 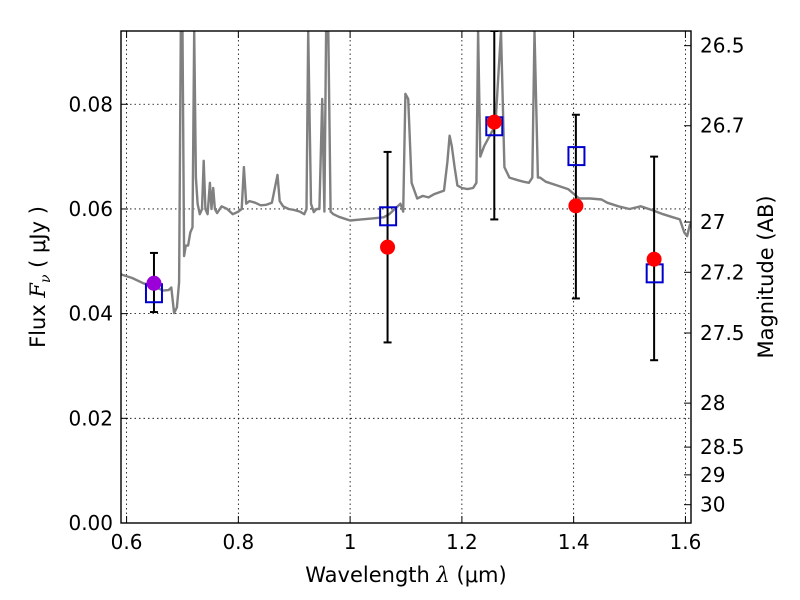 I want to click on x-tick-label: 0.8, so click(x=238, y=542).